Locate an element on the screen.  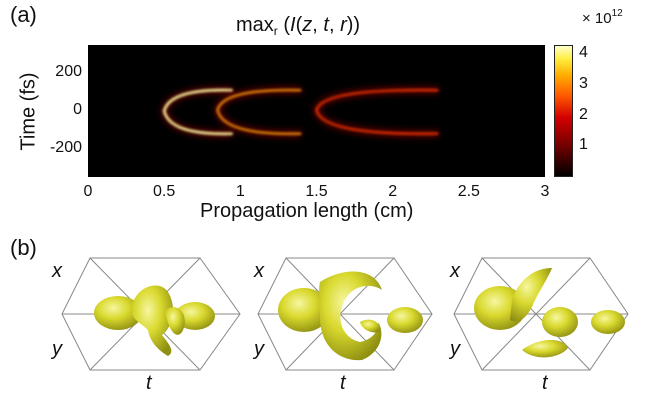
x-tick-label: 0.5 is located at coordinates (164, 191).